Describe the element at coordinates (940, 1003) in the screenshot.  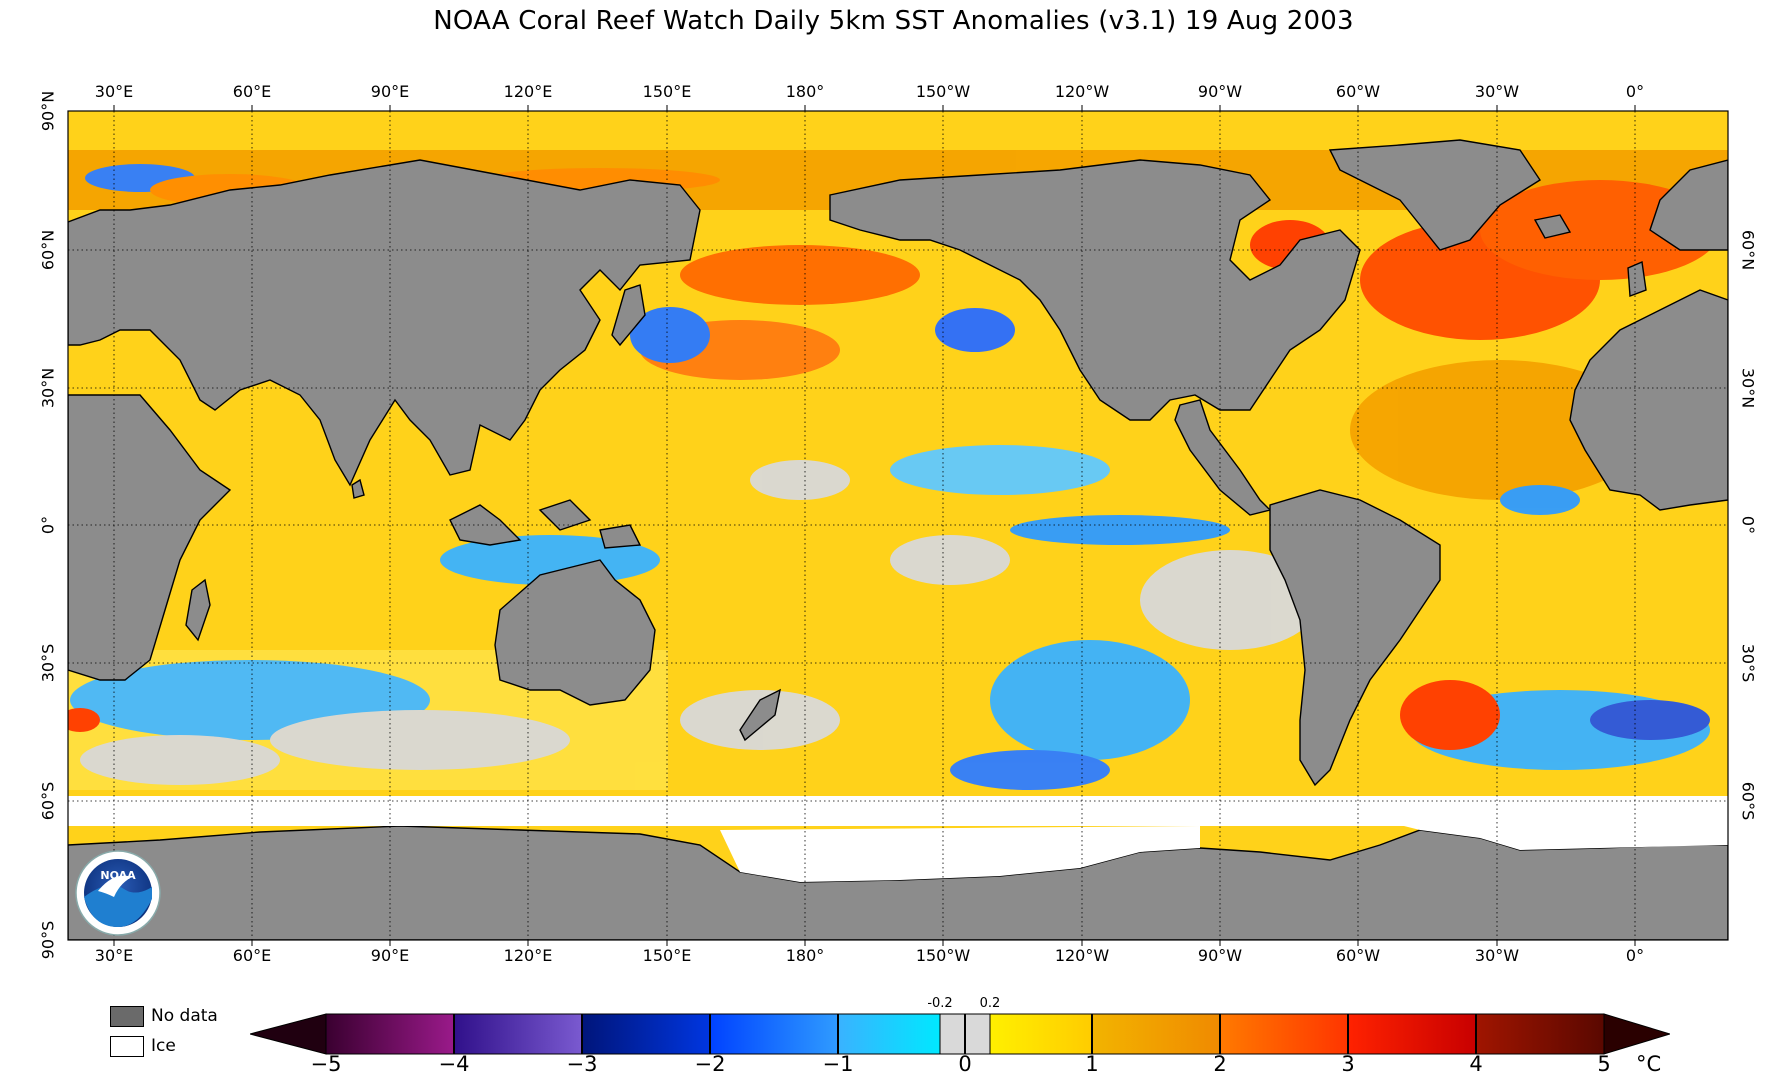
I see `colorbar-small-tick: -0.2` at that location.